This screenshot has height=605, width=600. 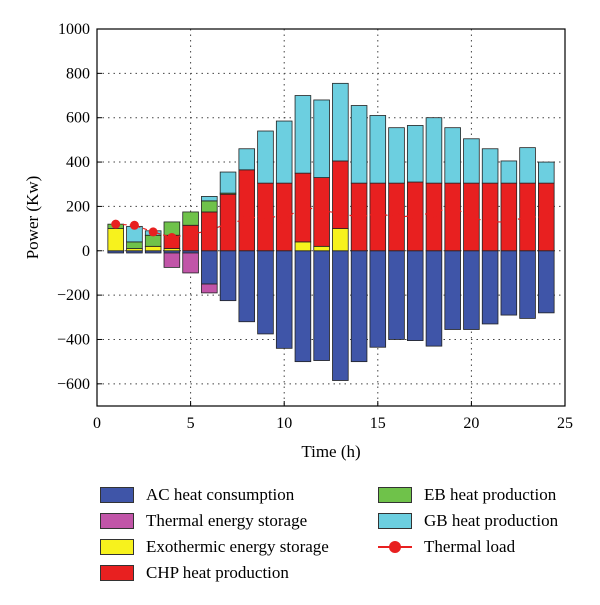 What do you see at coordinates (395, 521) in the screenshot?
I see `legend-swatch-gb` at bounding box center [395, 521].